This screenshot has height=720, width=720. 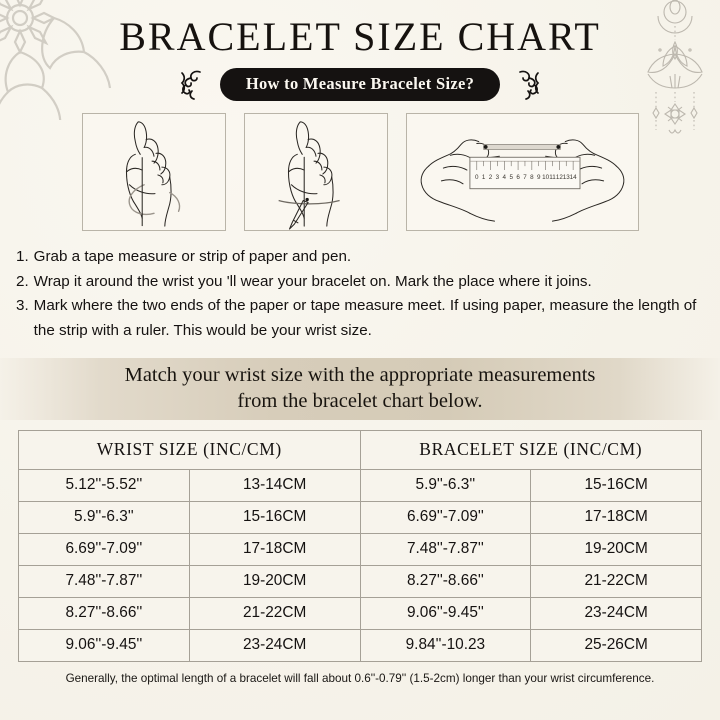 What do you see at coordinates (558, 177) in the screenshot?
I see `svg-text: 12` at bounding box center [558, 177].